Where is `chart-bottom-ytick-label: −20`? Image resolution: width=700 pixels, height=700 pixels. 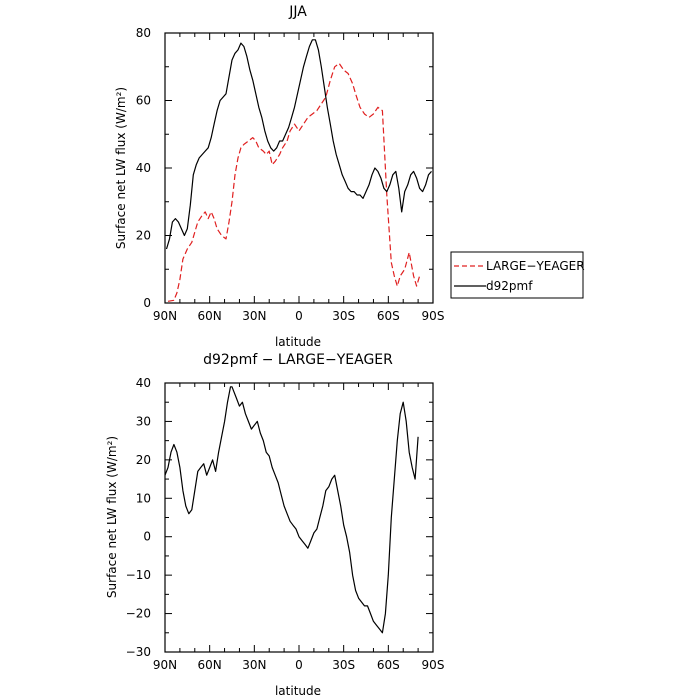 chart-bottom-ytick-label: −20 is located at coordinates (138, 614).